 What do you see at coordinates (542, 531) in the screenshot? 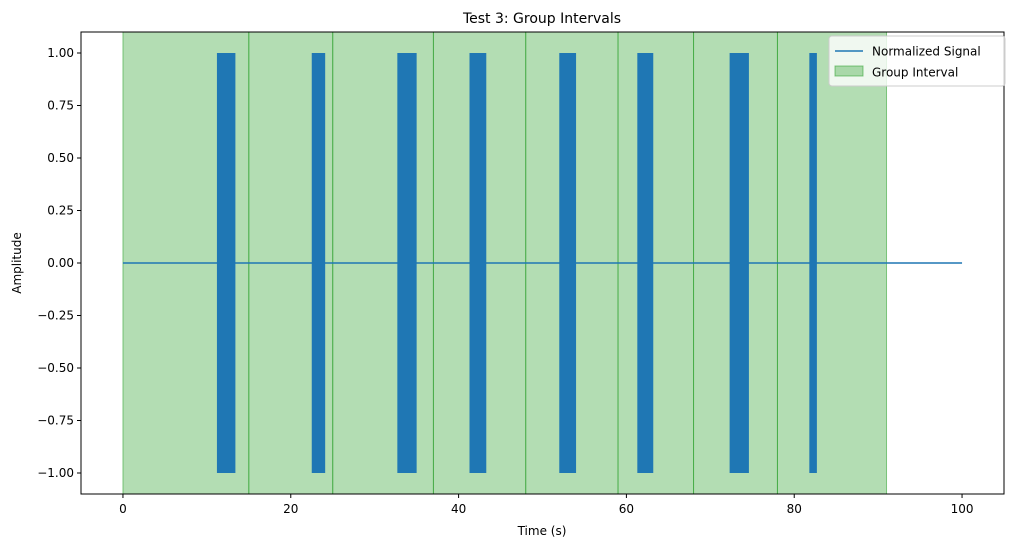
I see `x-axis-label: Time (s)` at bounding box center [542, 531].